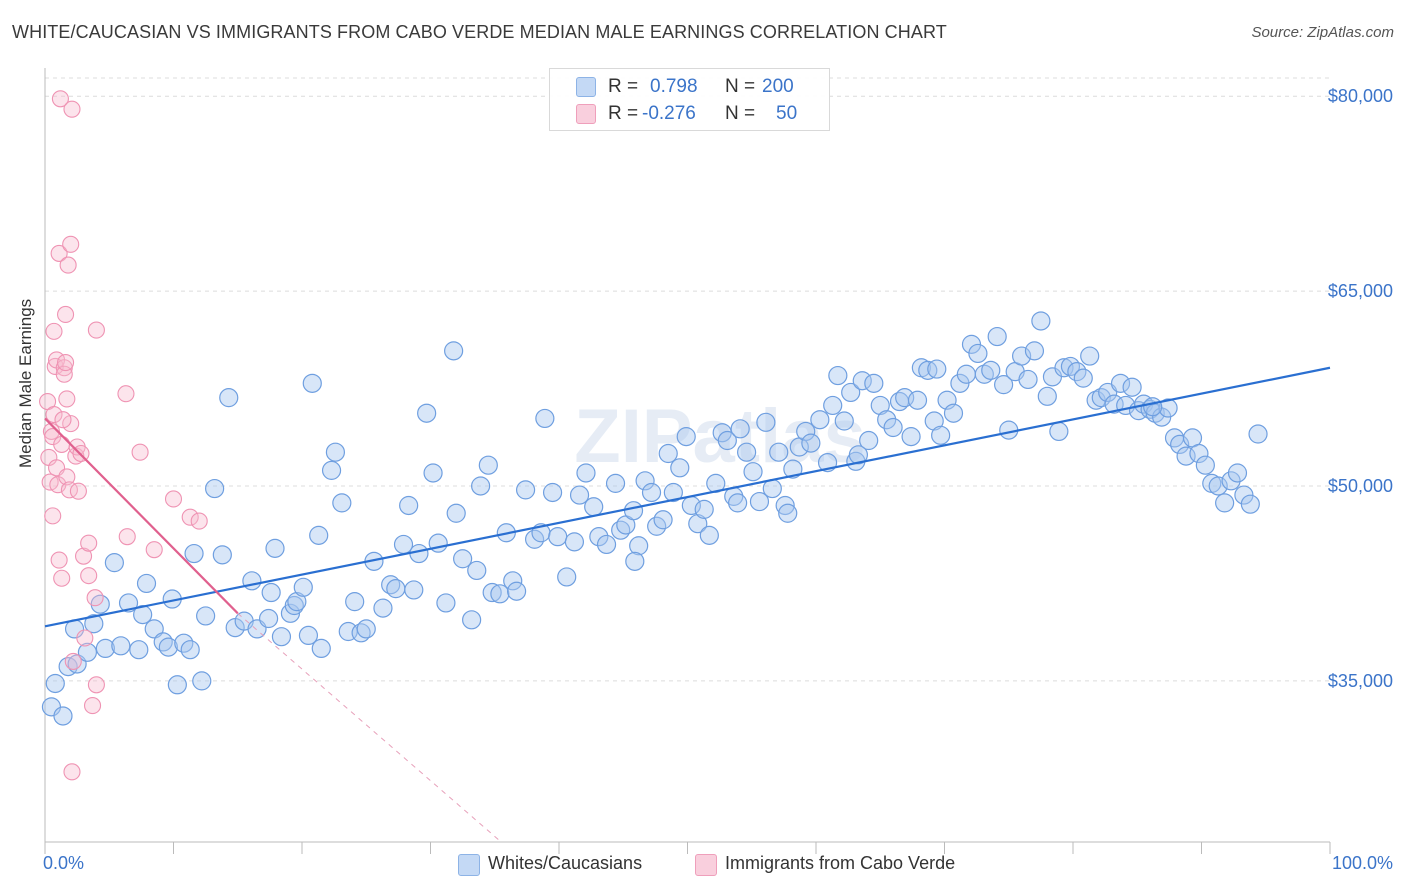 The width and height of the screenshot is (1406, 892). Describe the element at coordinates (1360, 681) in the screenshot. I see `y-tick-label: $35,000` at that location.